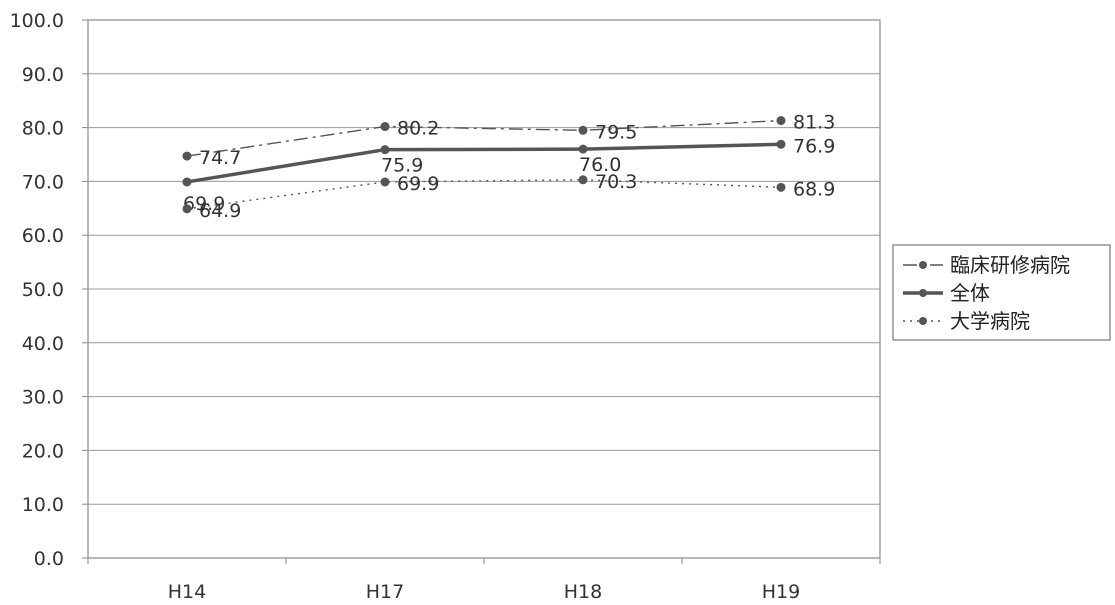 Image resolution: width=1115 pixels, height=605 pixels. I want to click on y-tick-label: 30.0, so click(43, 398).